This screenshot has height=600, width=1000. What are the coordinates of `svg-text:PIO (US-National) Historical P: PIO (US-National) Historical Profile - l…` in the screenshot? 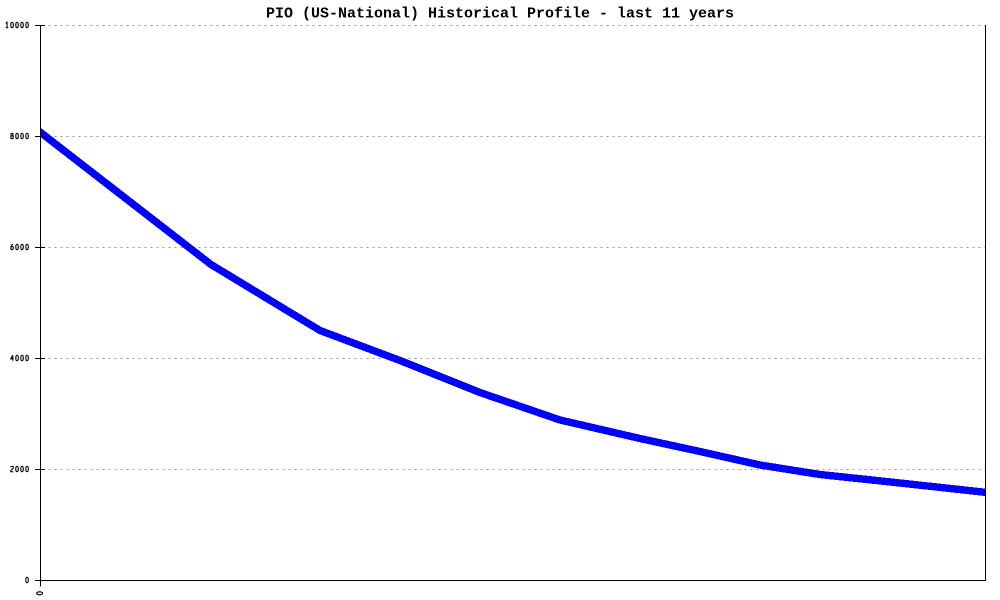 It's located at (500, 14).